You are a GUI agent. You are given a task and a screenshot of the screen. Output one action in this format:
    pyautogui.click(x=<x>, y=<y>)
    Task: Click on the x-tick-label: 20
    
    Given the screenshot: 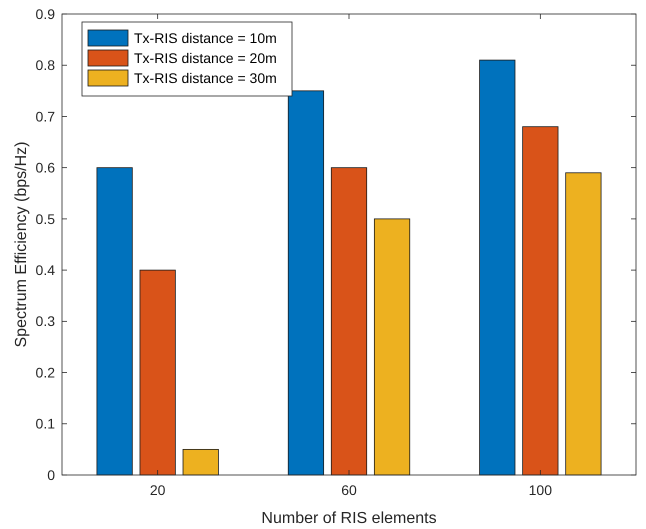 What is the action you would take?
    pyautogui.click(x=158, y=490)
    